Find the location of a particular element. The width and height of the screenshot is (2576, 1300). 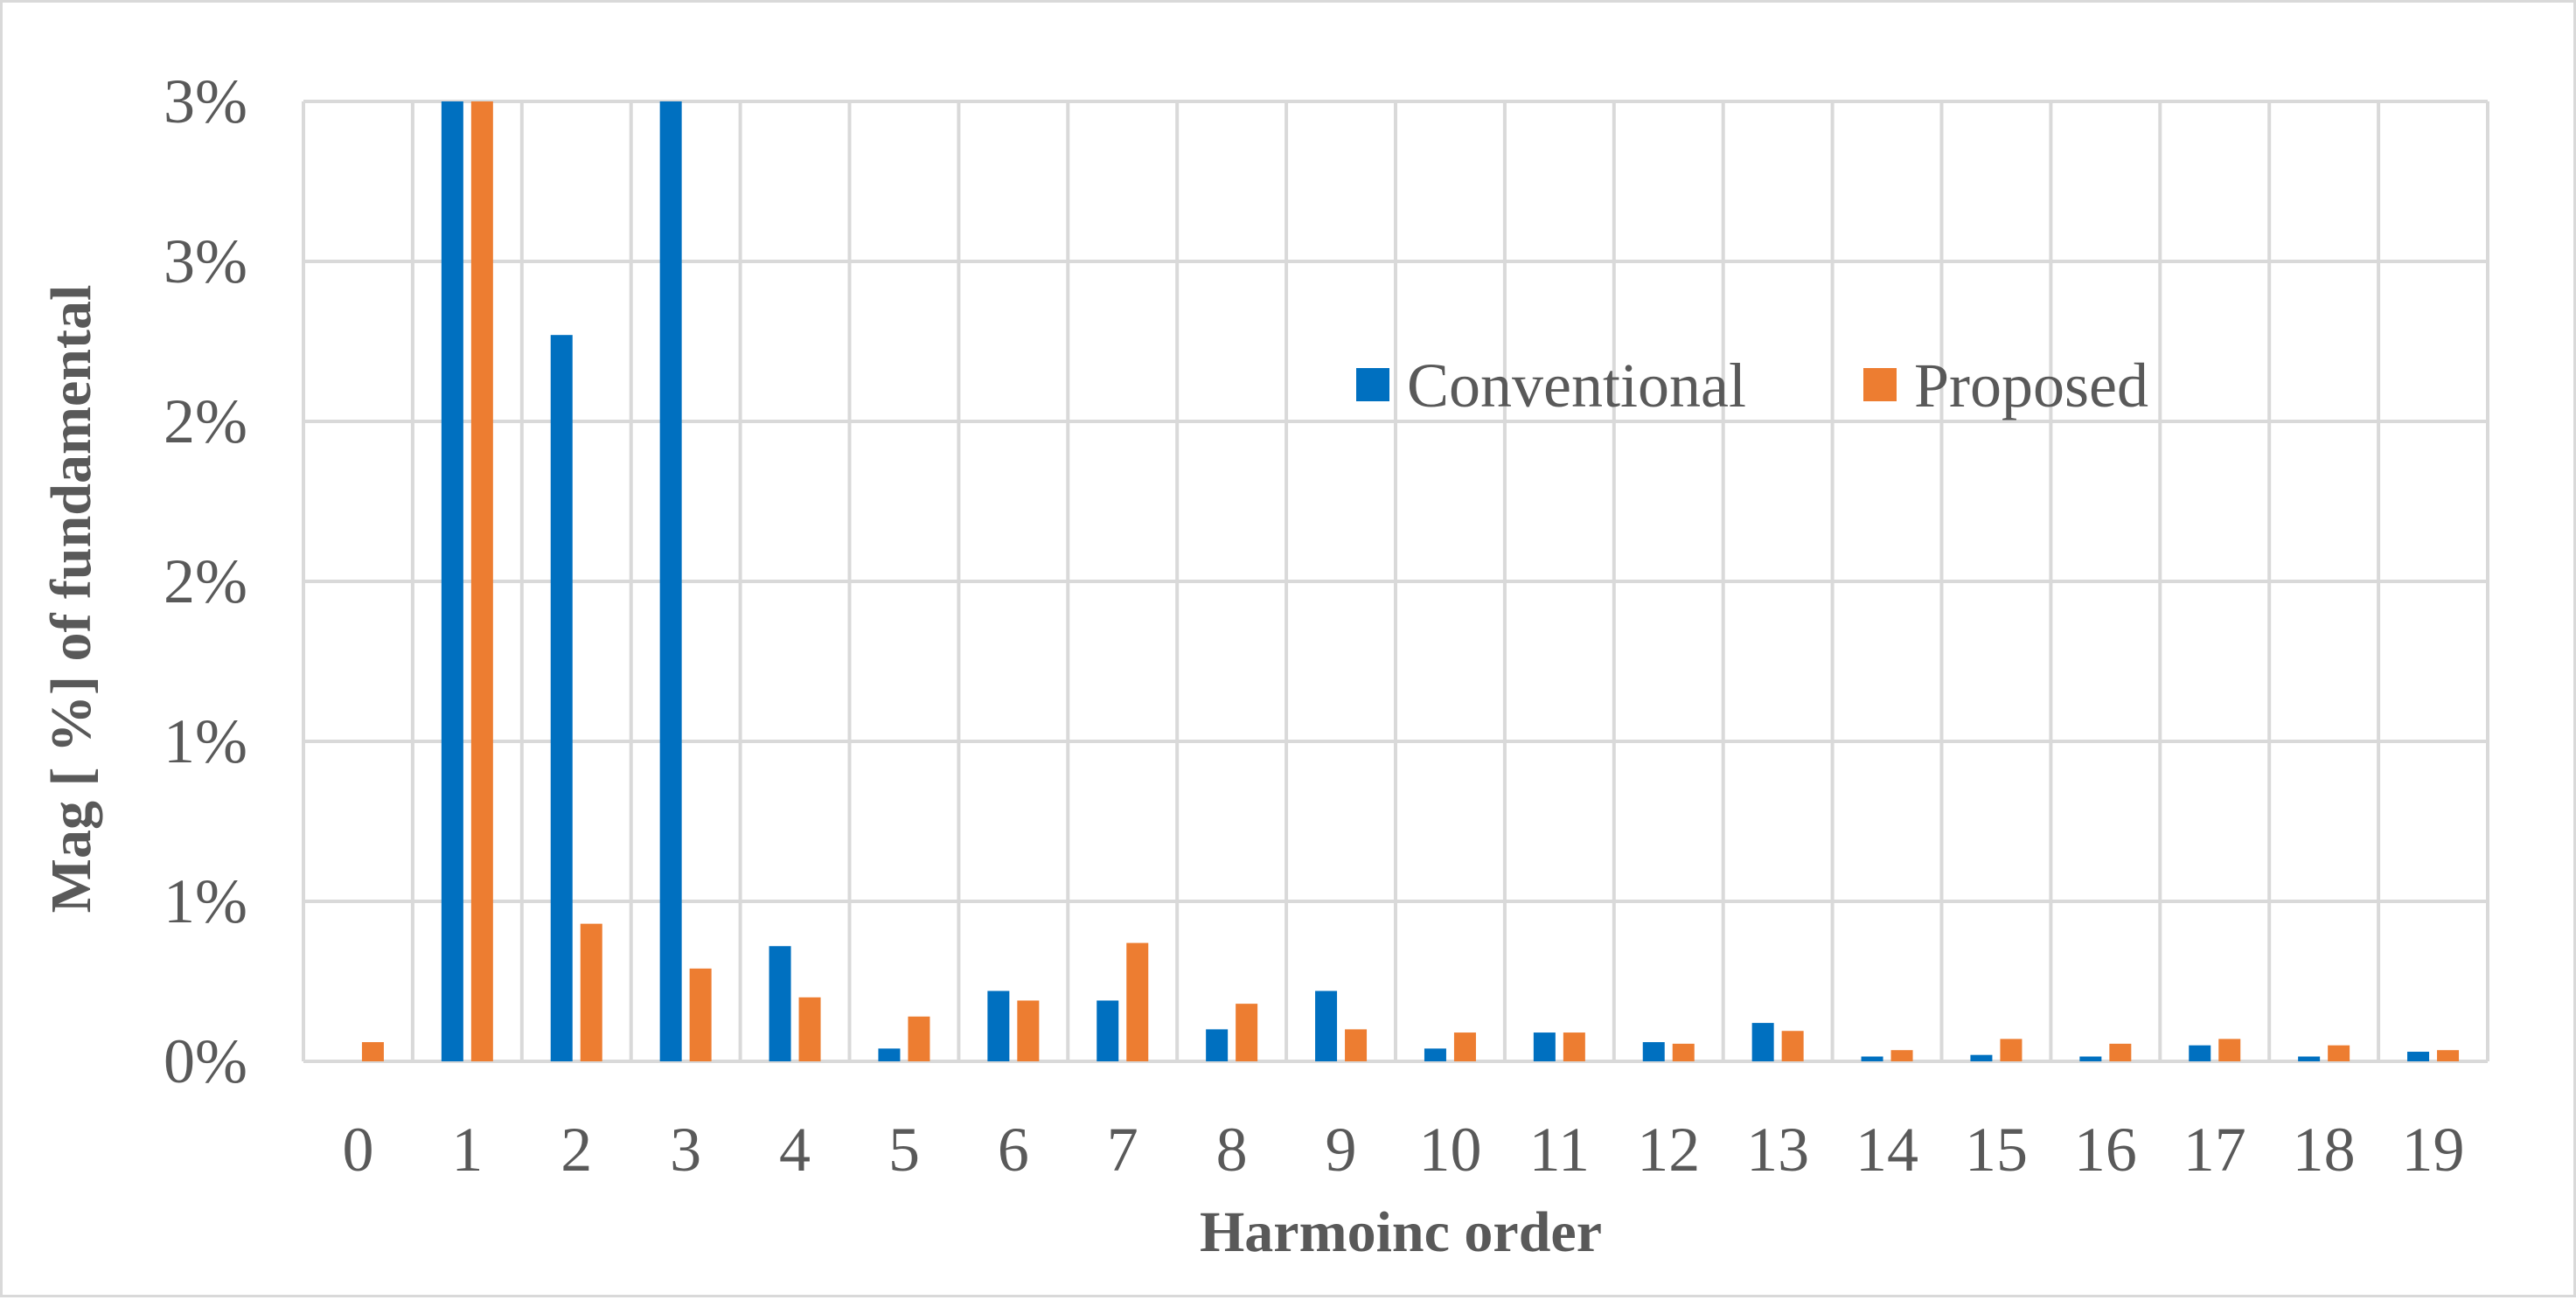

x-tick-label-9: 9 is located at coordinates (1341, 1150).